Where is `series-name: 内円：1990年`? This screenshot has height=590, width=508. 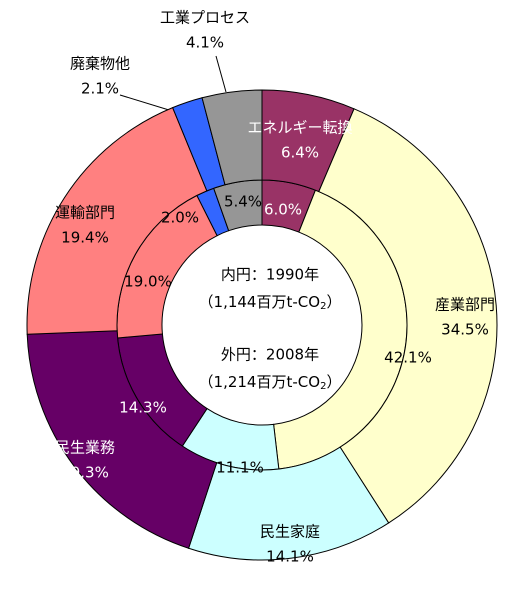 series-name: 内円：1990年 is located at coordinates (270, 275).